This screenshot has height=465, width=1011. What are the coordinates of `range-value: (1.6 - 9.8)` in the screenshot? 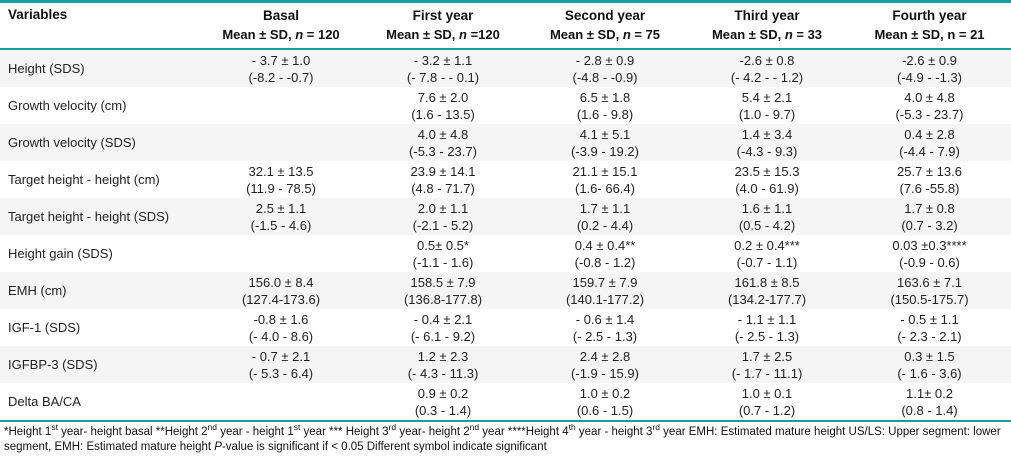 It's located at (605, 114).